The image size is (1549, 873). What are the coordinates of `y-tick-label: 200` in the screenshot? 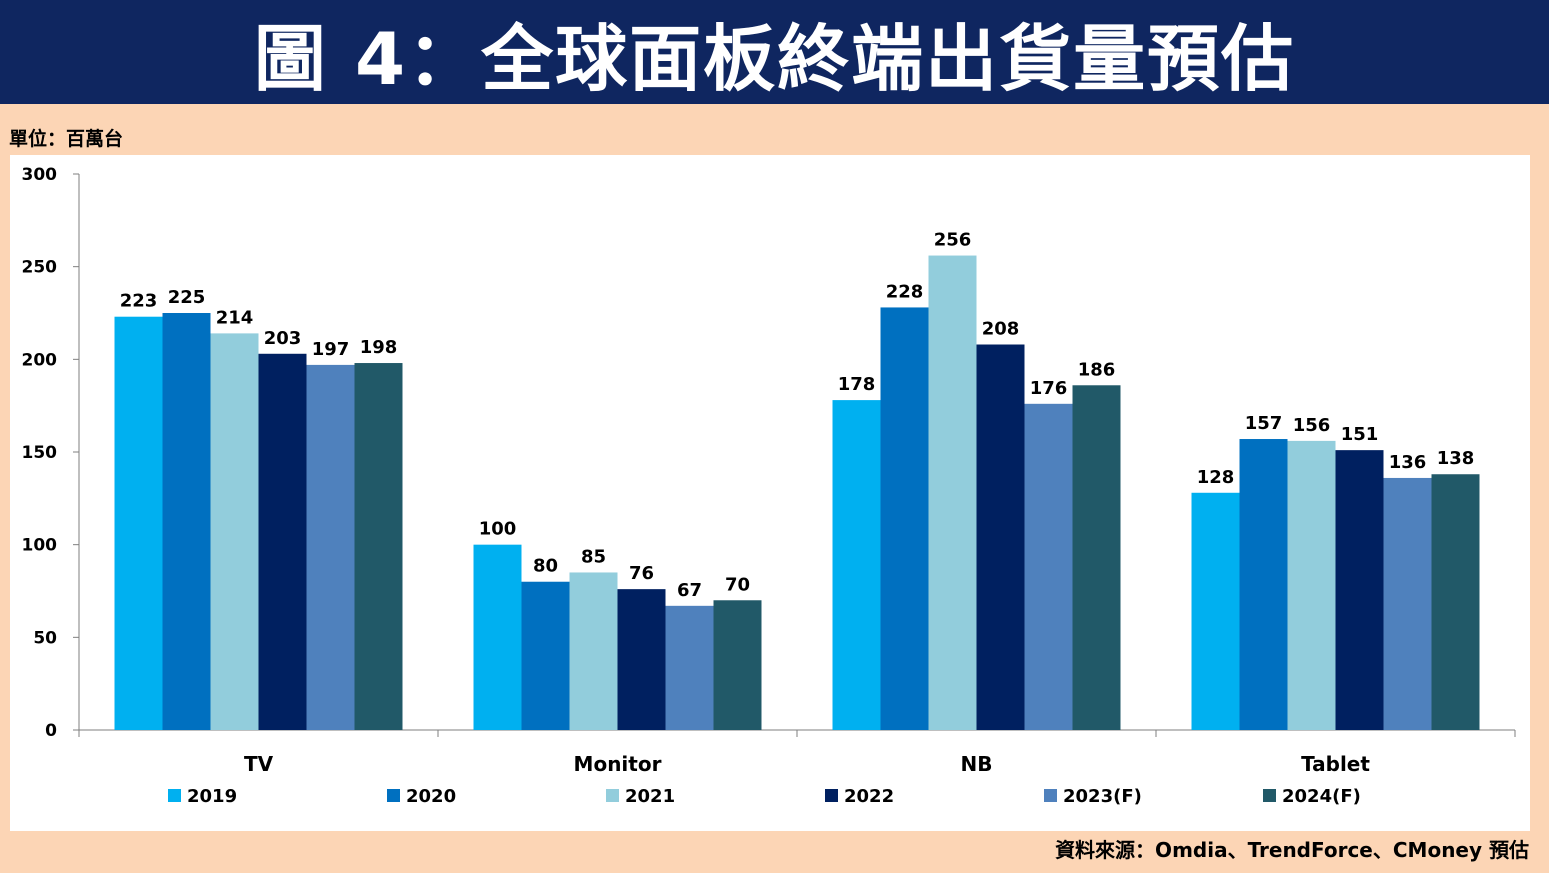 It's located at (40, 360).